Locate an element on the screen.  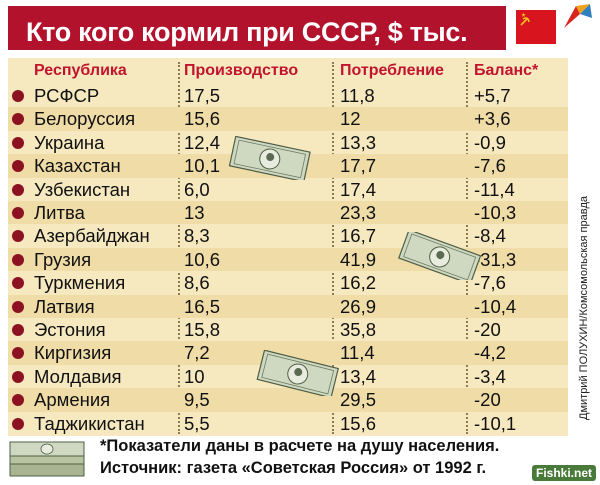
title-bar: Кто кого кормил при СССР, $ тыс. is located at coordinates (257, 28).